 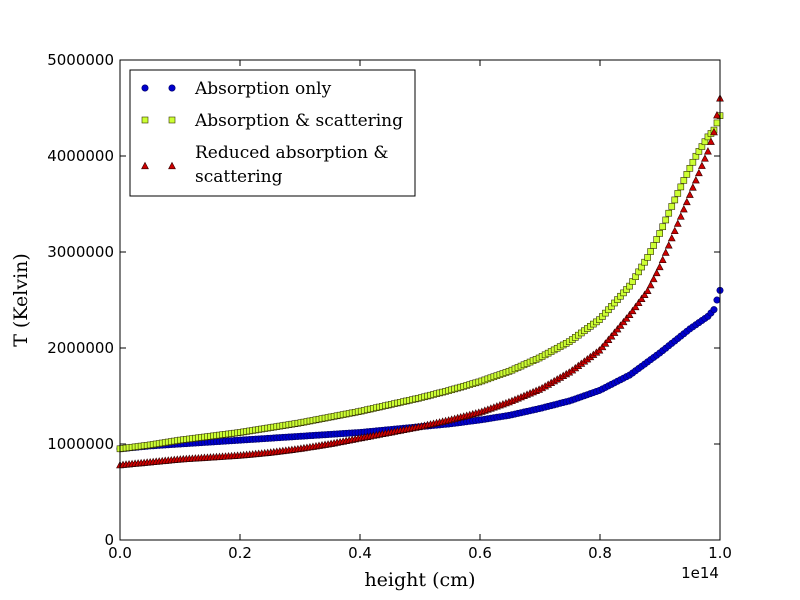 What do you see at coordinates (80, 444) in the screenshot?
I see `y-tick-label: 1000000` at bounding box center [80, 444].